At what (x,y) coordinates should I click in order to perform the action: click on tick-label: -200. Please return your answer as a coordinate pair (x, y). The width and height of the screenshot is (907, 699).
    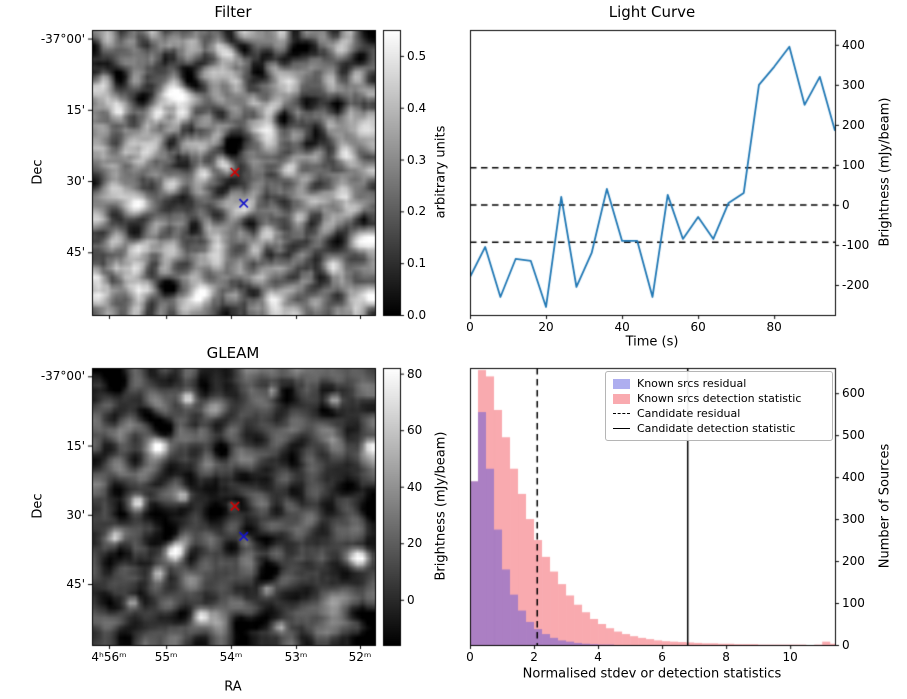
    Looking at the image, I should click on (856, 284).